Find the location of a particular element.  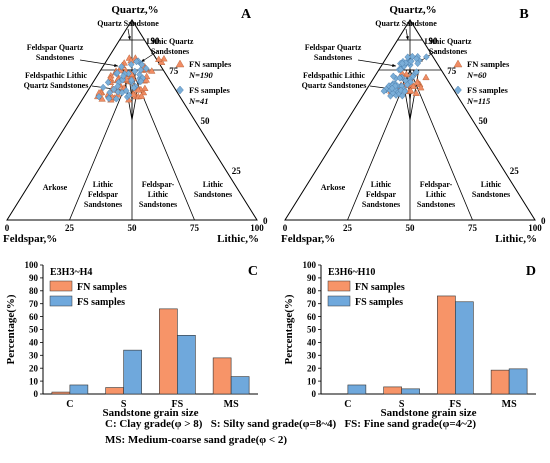

y-tick-label: 70 is located at coordinates (312, 304).